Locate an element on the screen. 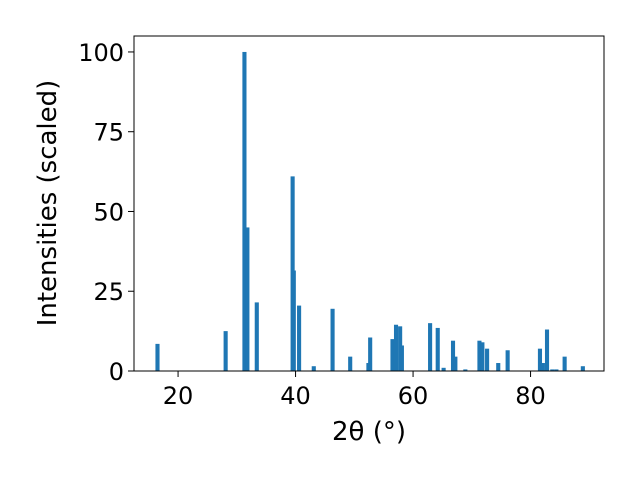 This screenshot has height=480, width=640. x-tick-label: 40 is located at coordinates (295, 396).